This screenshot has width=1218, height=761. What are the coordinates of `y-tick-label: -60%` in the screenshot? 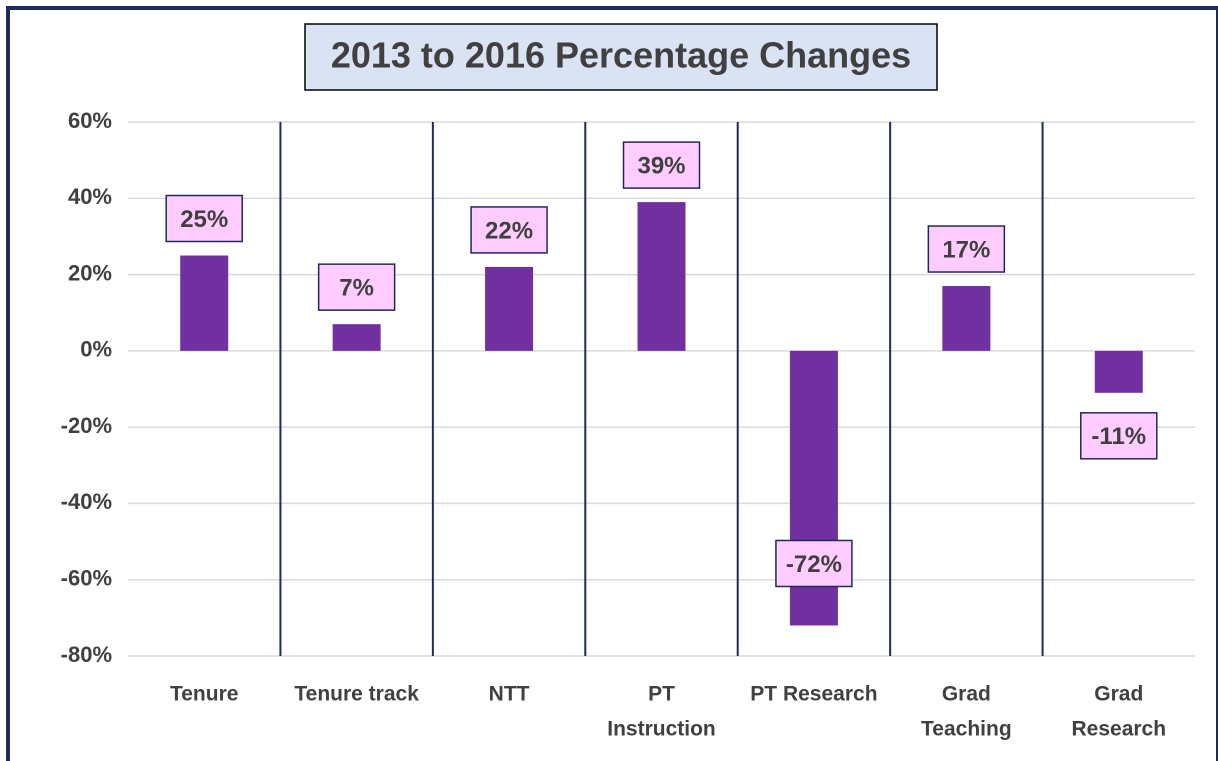 It's located at (86, 578).